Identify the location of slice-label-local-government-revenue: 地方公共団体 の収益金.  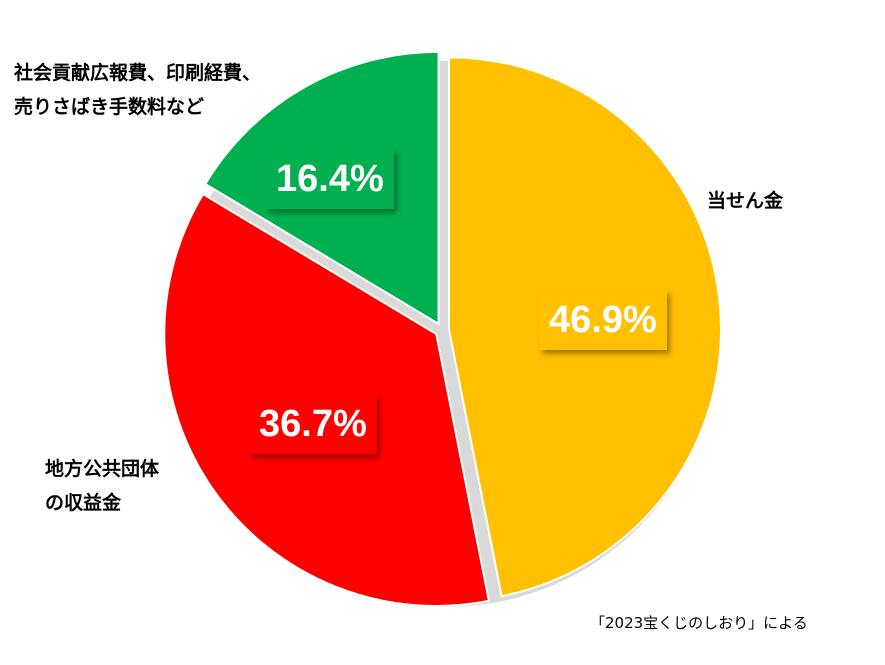
(102, 486).